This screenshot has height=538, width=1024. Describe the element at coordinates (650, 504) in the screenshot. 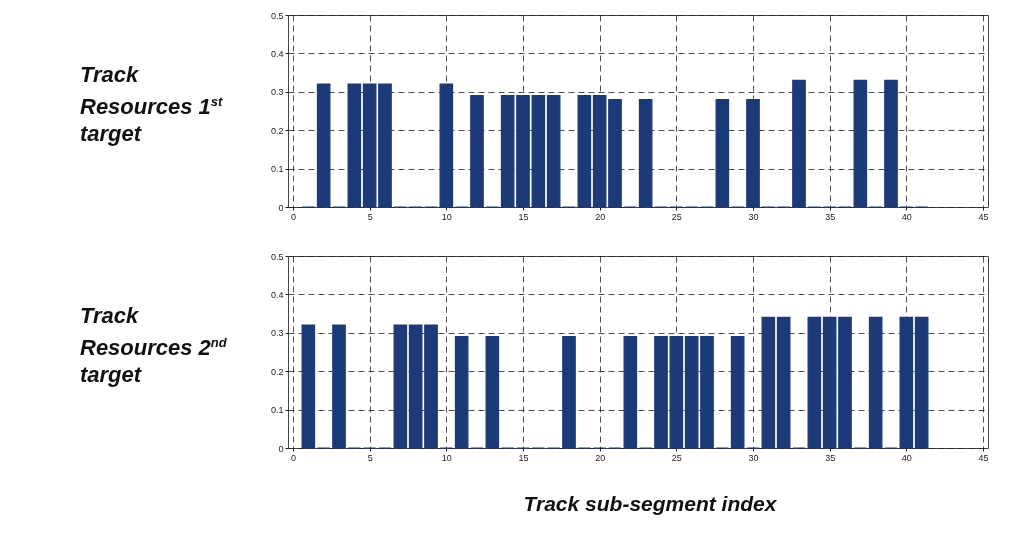

I see `x-axis-title: Track sub-segment index` at that location.